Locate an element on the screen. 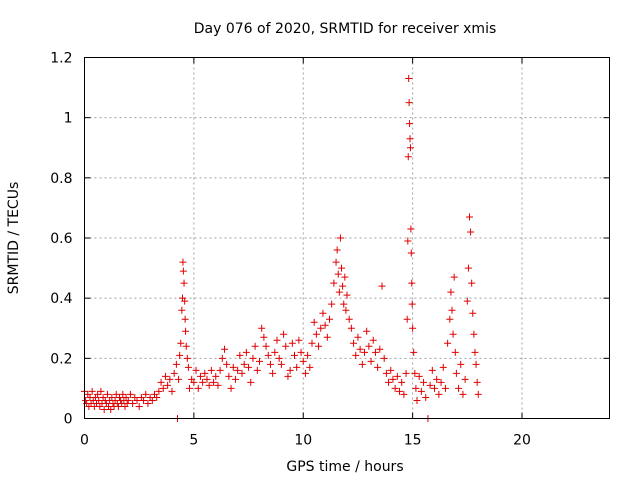 The image size is (640, 480). y-tick-label: 1.2 is located at coordinates (61, 59).